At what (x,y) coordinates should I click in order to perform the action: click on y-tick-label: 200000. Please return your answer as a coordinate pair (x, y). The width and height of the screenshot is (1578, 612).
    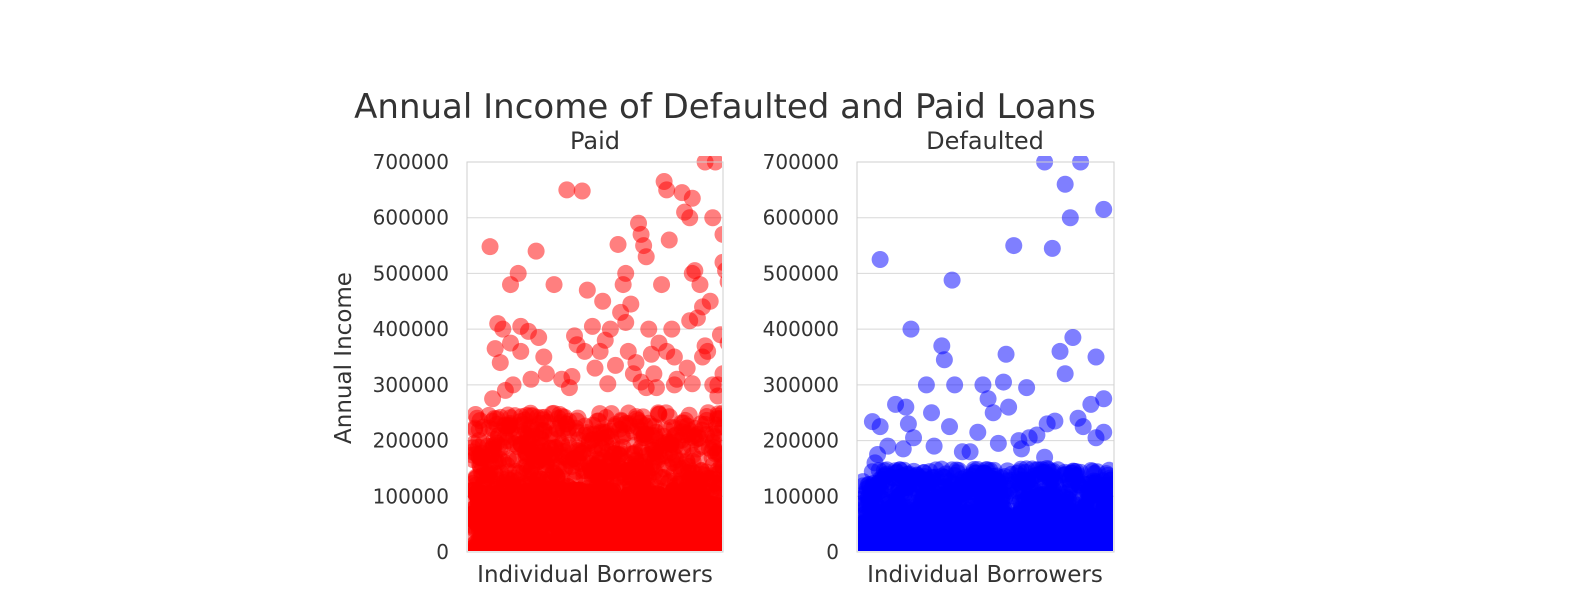
    Looking at the image, I should click on (801, 441).